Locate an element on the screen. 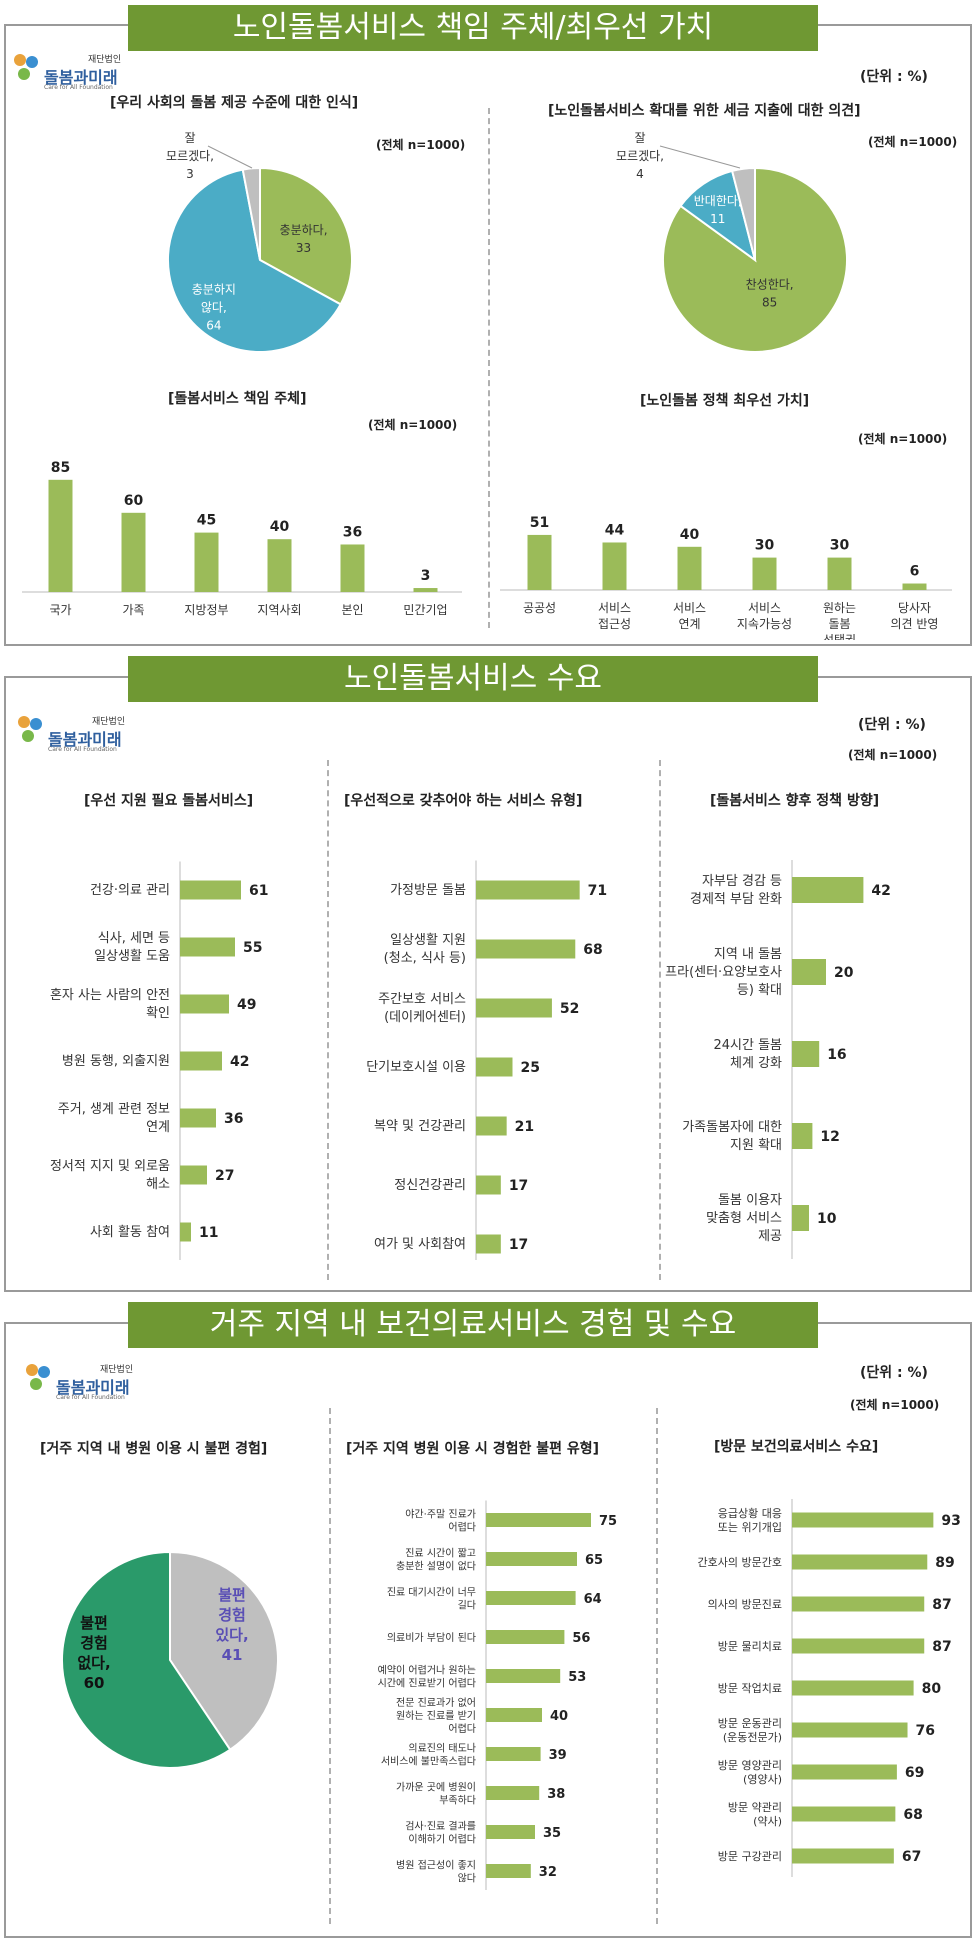 This screenshot has width=976, height=1943. section-banner-2: 노인돌봄서비스 수요 is located at coordinates (473, 679).